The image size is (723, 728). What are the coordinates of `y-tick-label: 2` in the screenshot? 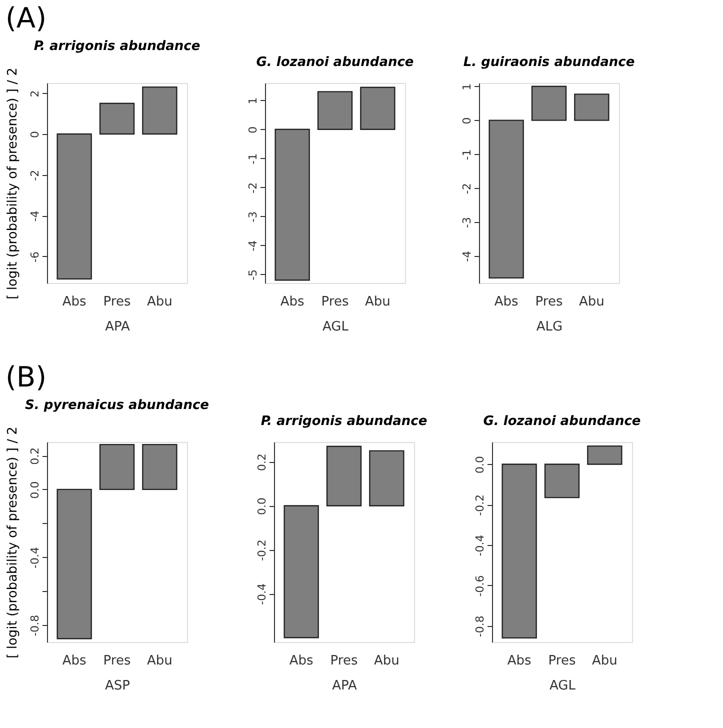 It's located at (35, 94).